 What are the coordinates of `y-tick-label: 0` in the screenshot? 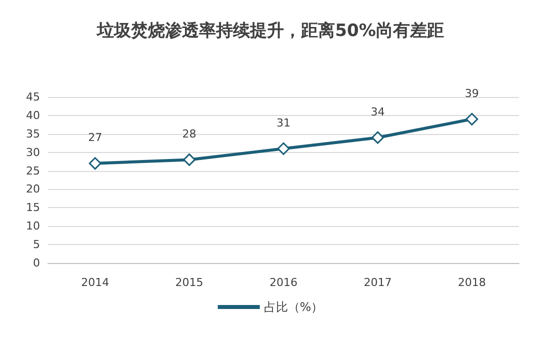 It's located at (36, 263).